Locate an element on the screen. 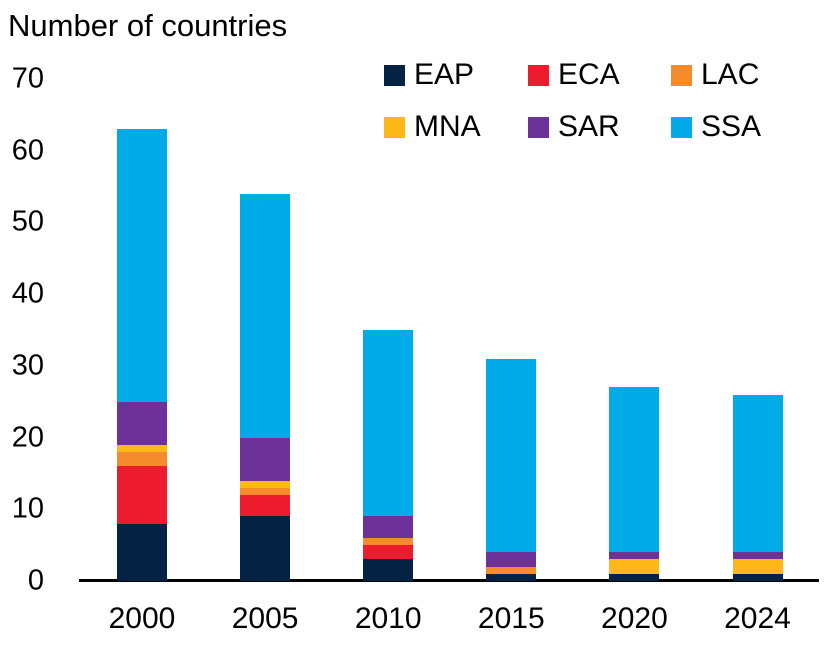 The width and height of the screenshot is (826, 652). bar-segment-sar-2024 is located at coordinates (757, 556).